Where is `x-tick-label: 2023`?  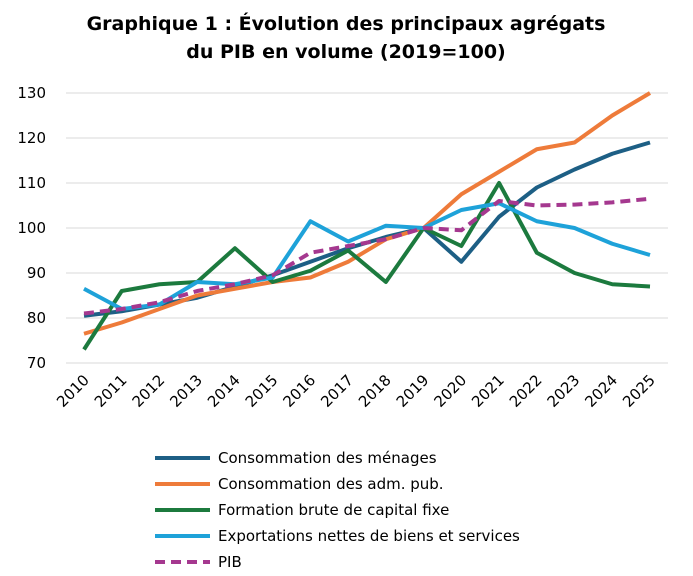
x-tick-label: 2023 is located at coordinates (564, 391).